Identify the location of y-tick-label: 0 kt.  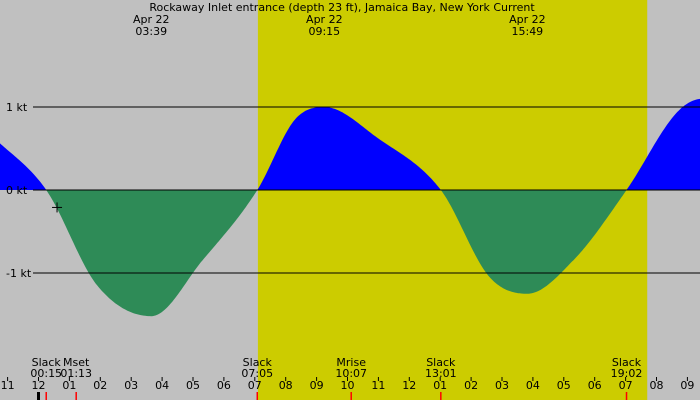
(17, 190).